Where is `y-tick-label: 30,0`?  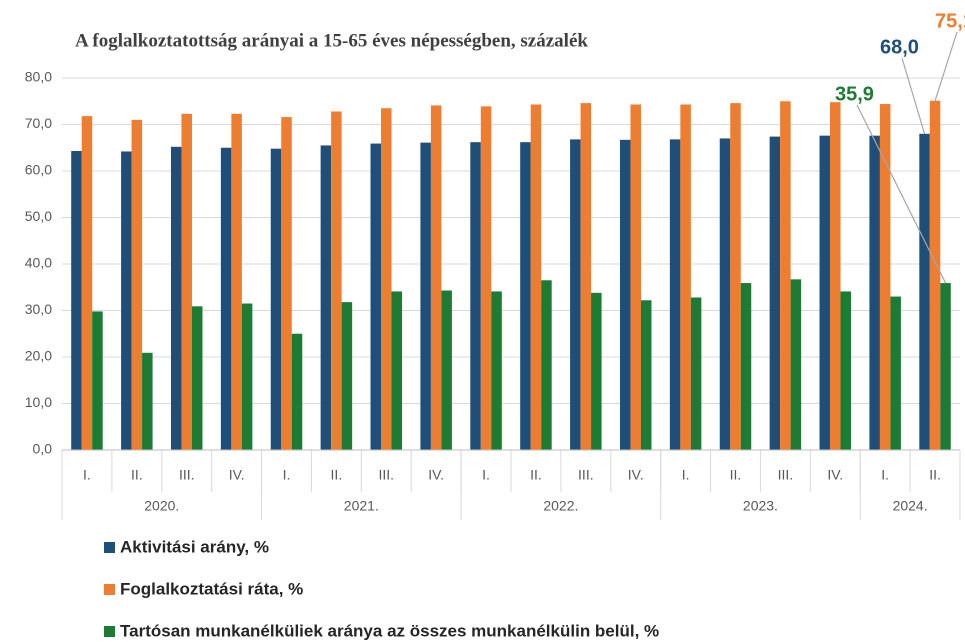
y-tick-label: 30,0 is located at coordinates (38, 309).